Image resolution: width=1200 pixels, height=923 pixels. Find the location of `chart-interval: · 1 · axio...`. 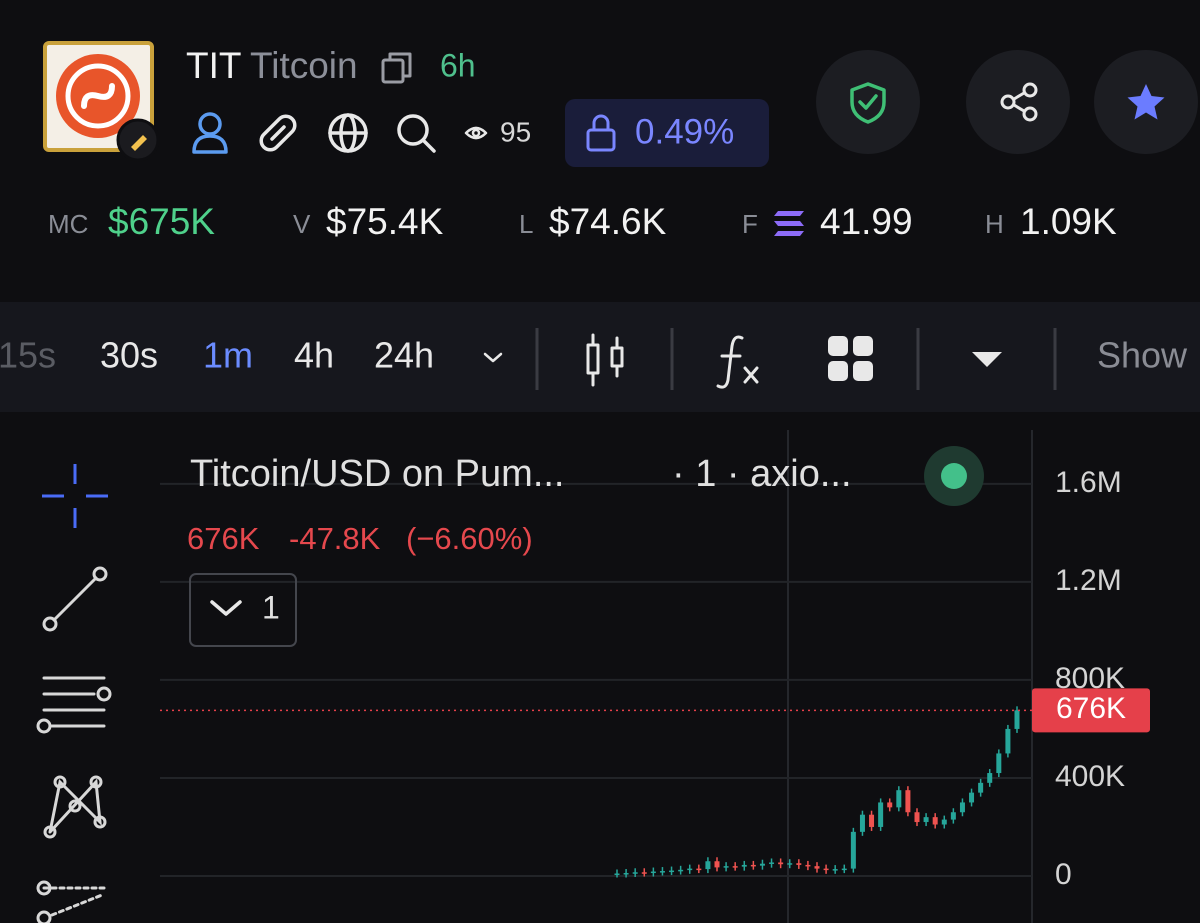

chart-interval: · 1 · axio... is located at coordinates (762, 474).